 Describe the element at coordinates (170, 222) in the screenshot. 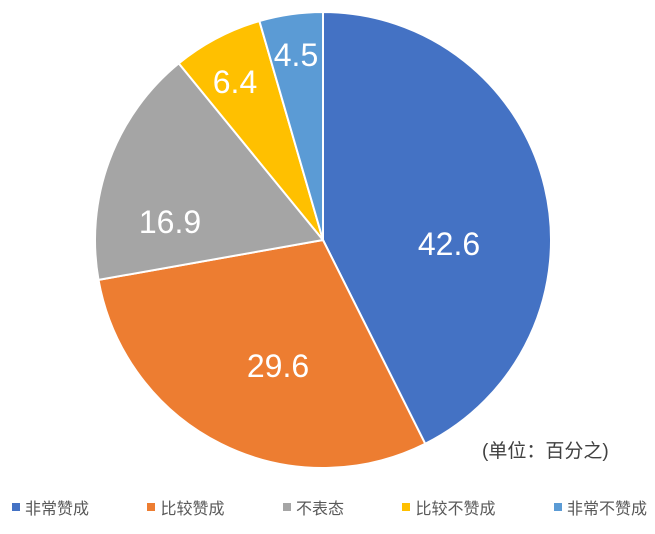

I see `slice-label-2: 16.9` at that location.